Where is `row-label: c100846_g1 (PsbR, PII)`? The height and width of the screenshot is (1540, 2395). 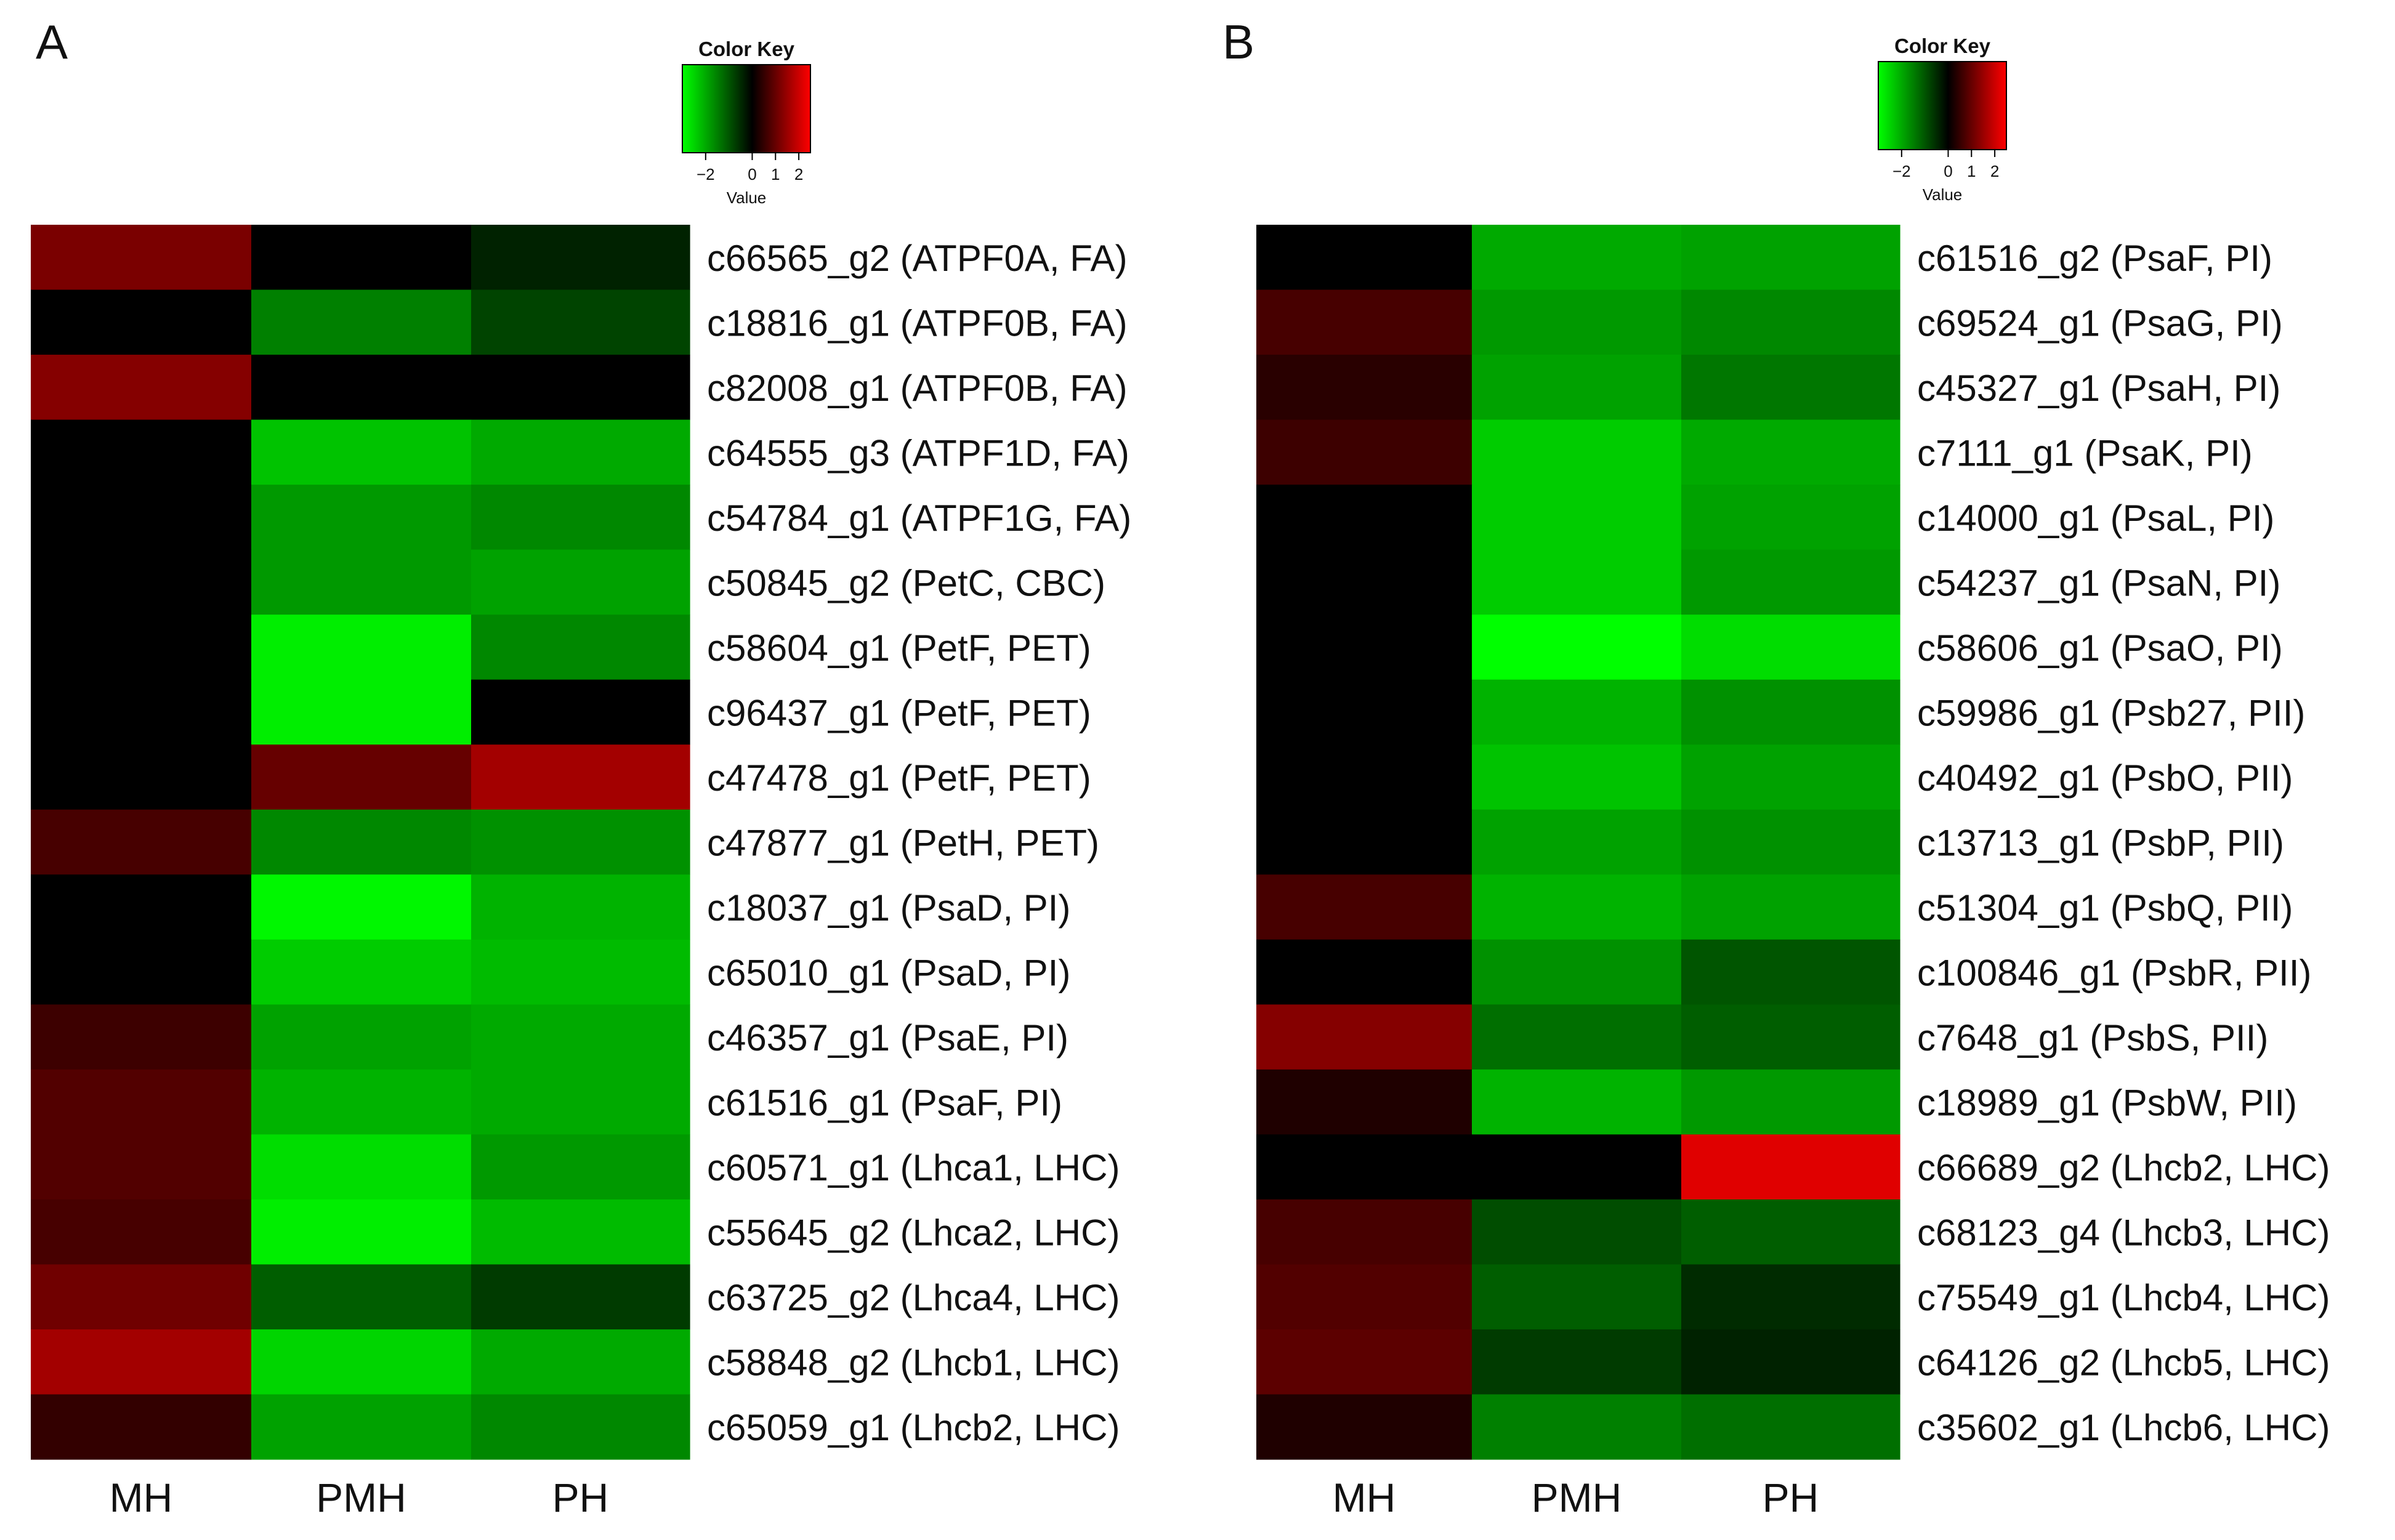 row-label: c100846_g1 (PsbR, PII) is located at coordinates (2114, 973).